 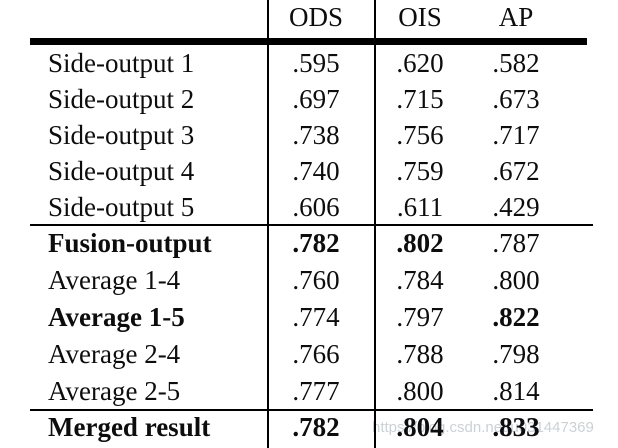 What do you see at coordinates (121, 206) in the screenshot?
I see `row-label: Side-output 5` at bounding box center [121, 206].